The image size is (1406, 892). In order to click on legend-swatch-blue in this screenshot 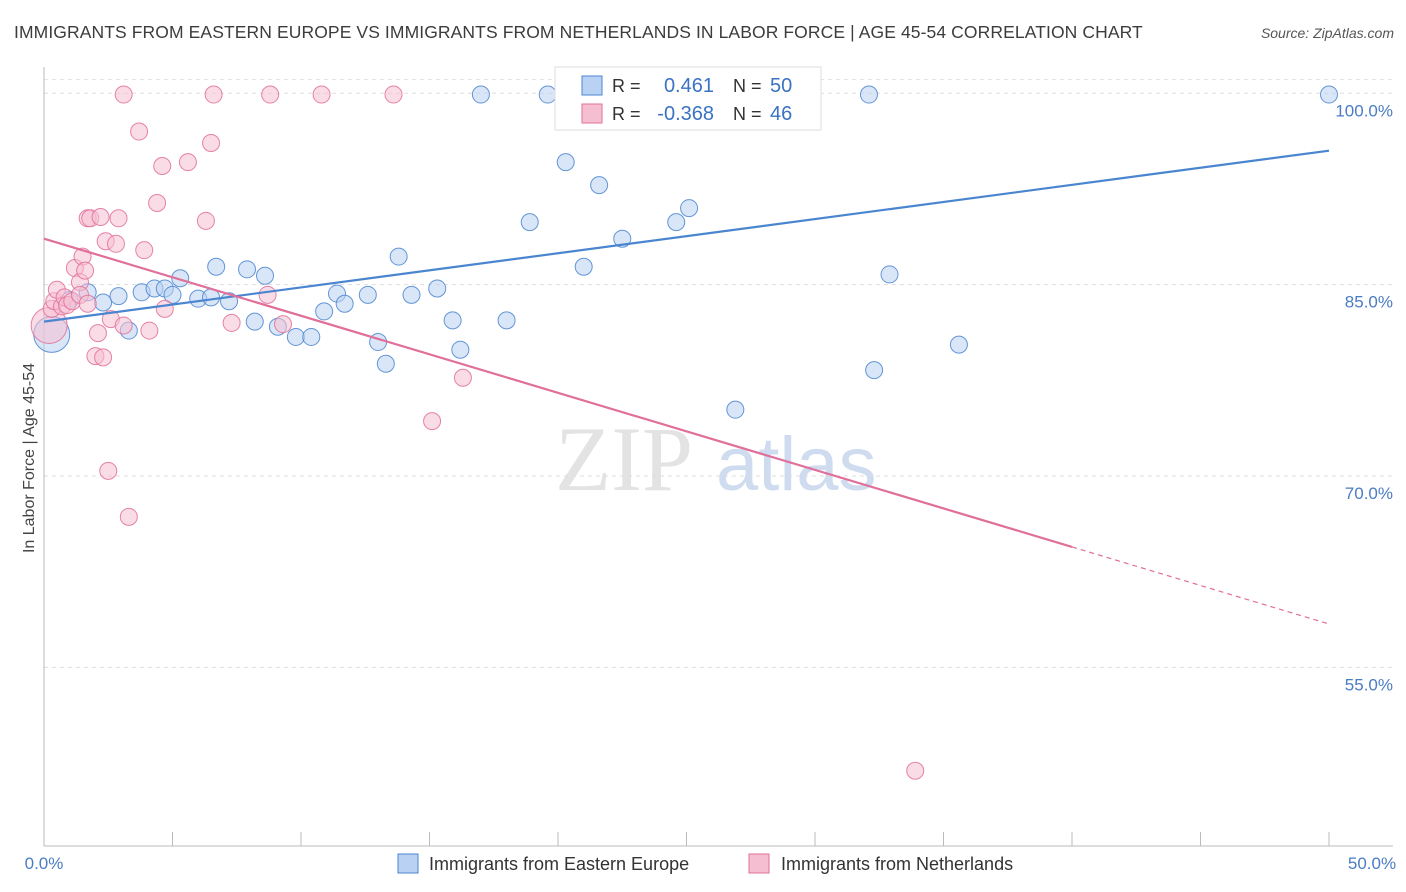, I will do `click(592, 85)`.